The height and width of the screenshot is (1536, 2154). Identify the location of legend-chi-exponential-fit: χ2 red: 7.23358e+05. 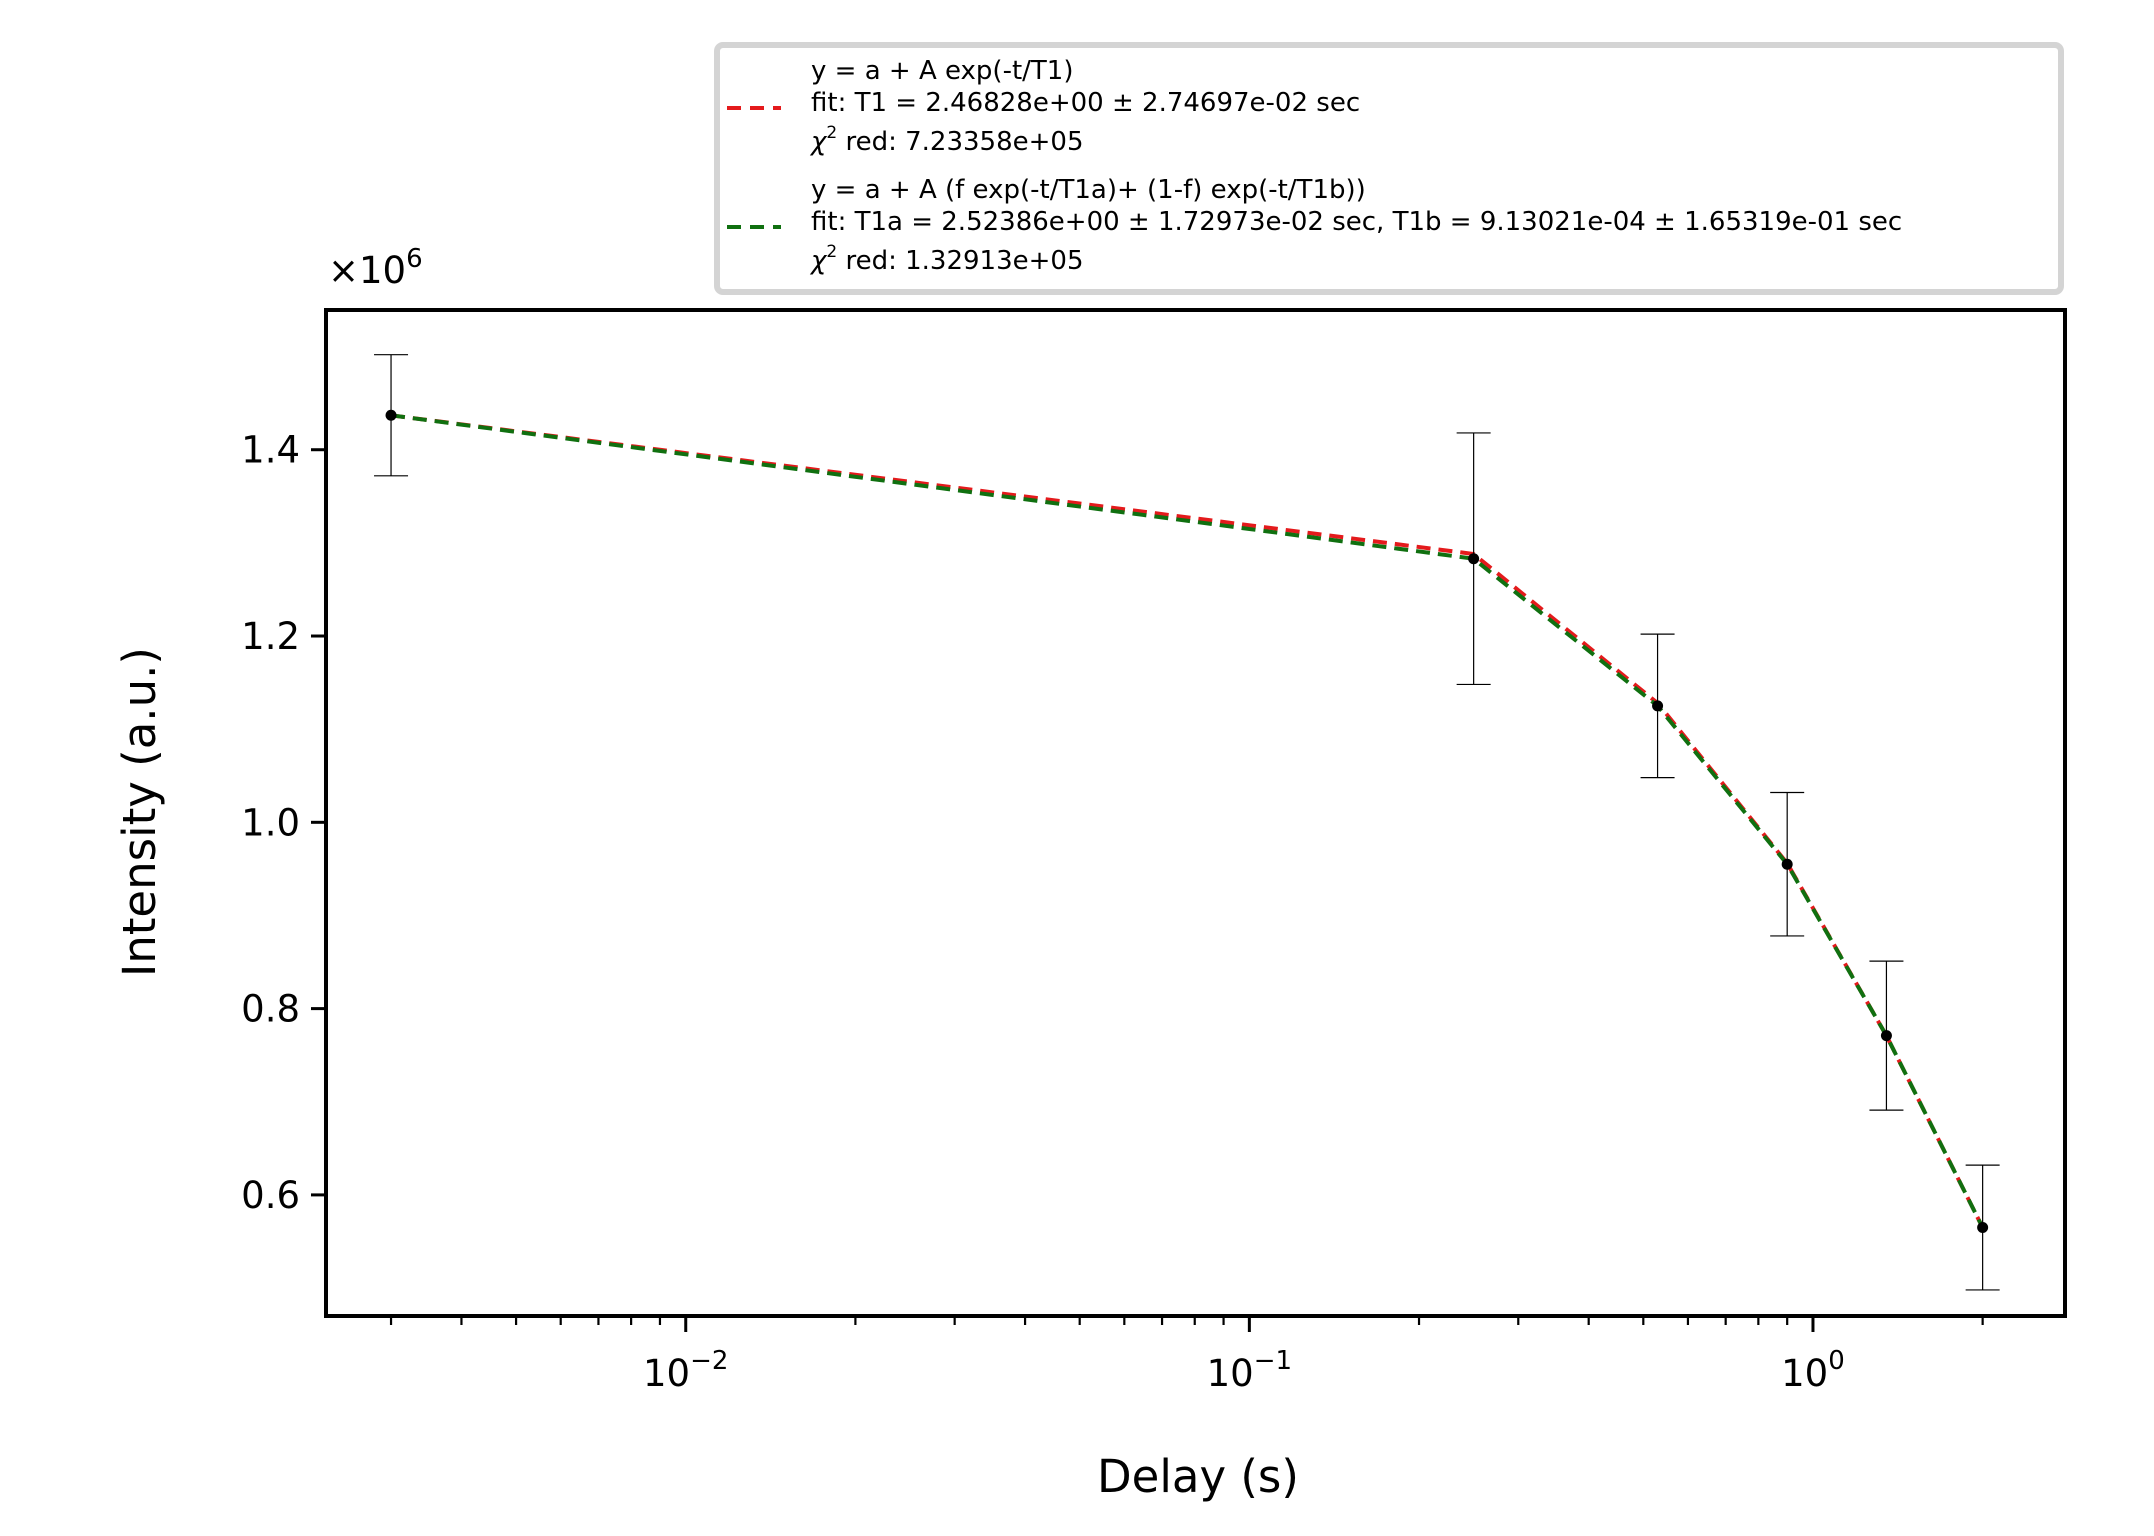
(946, 140).